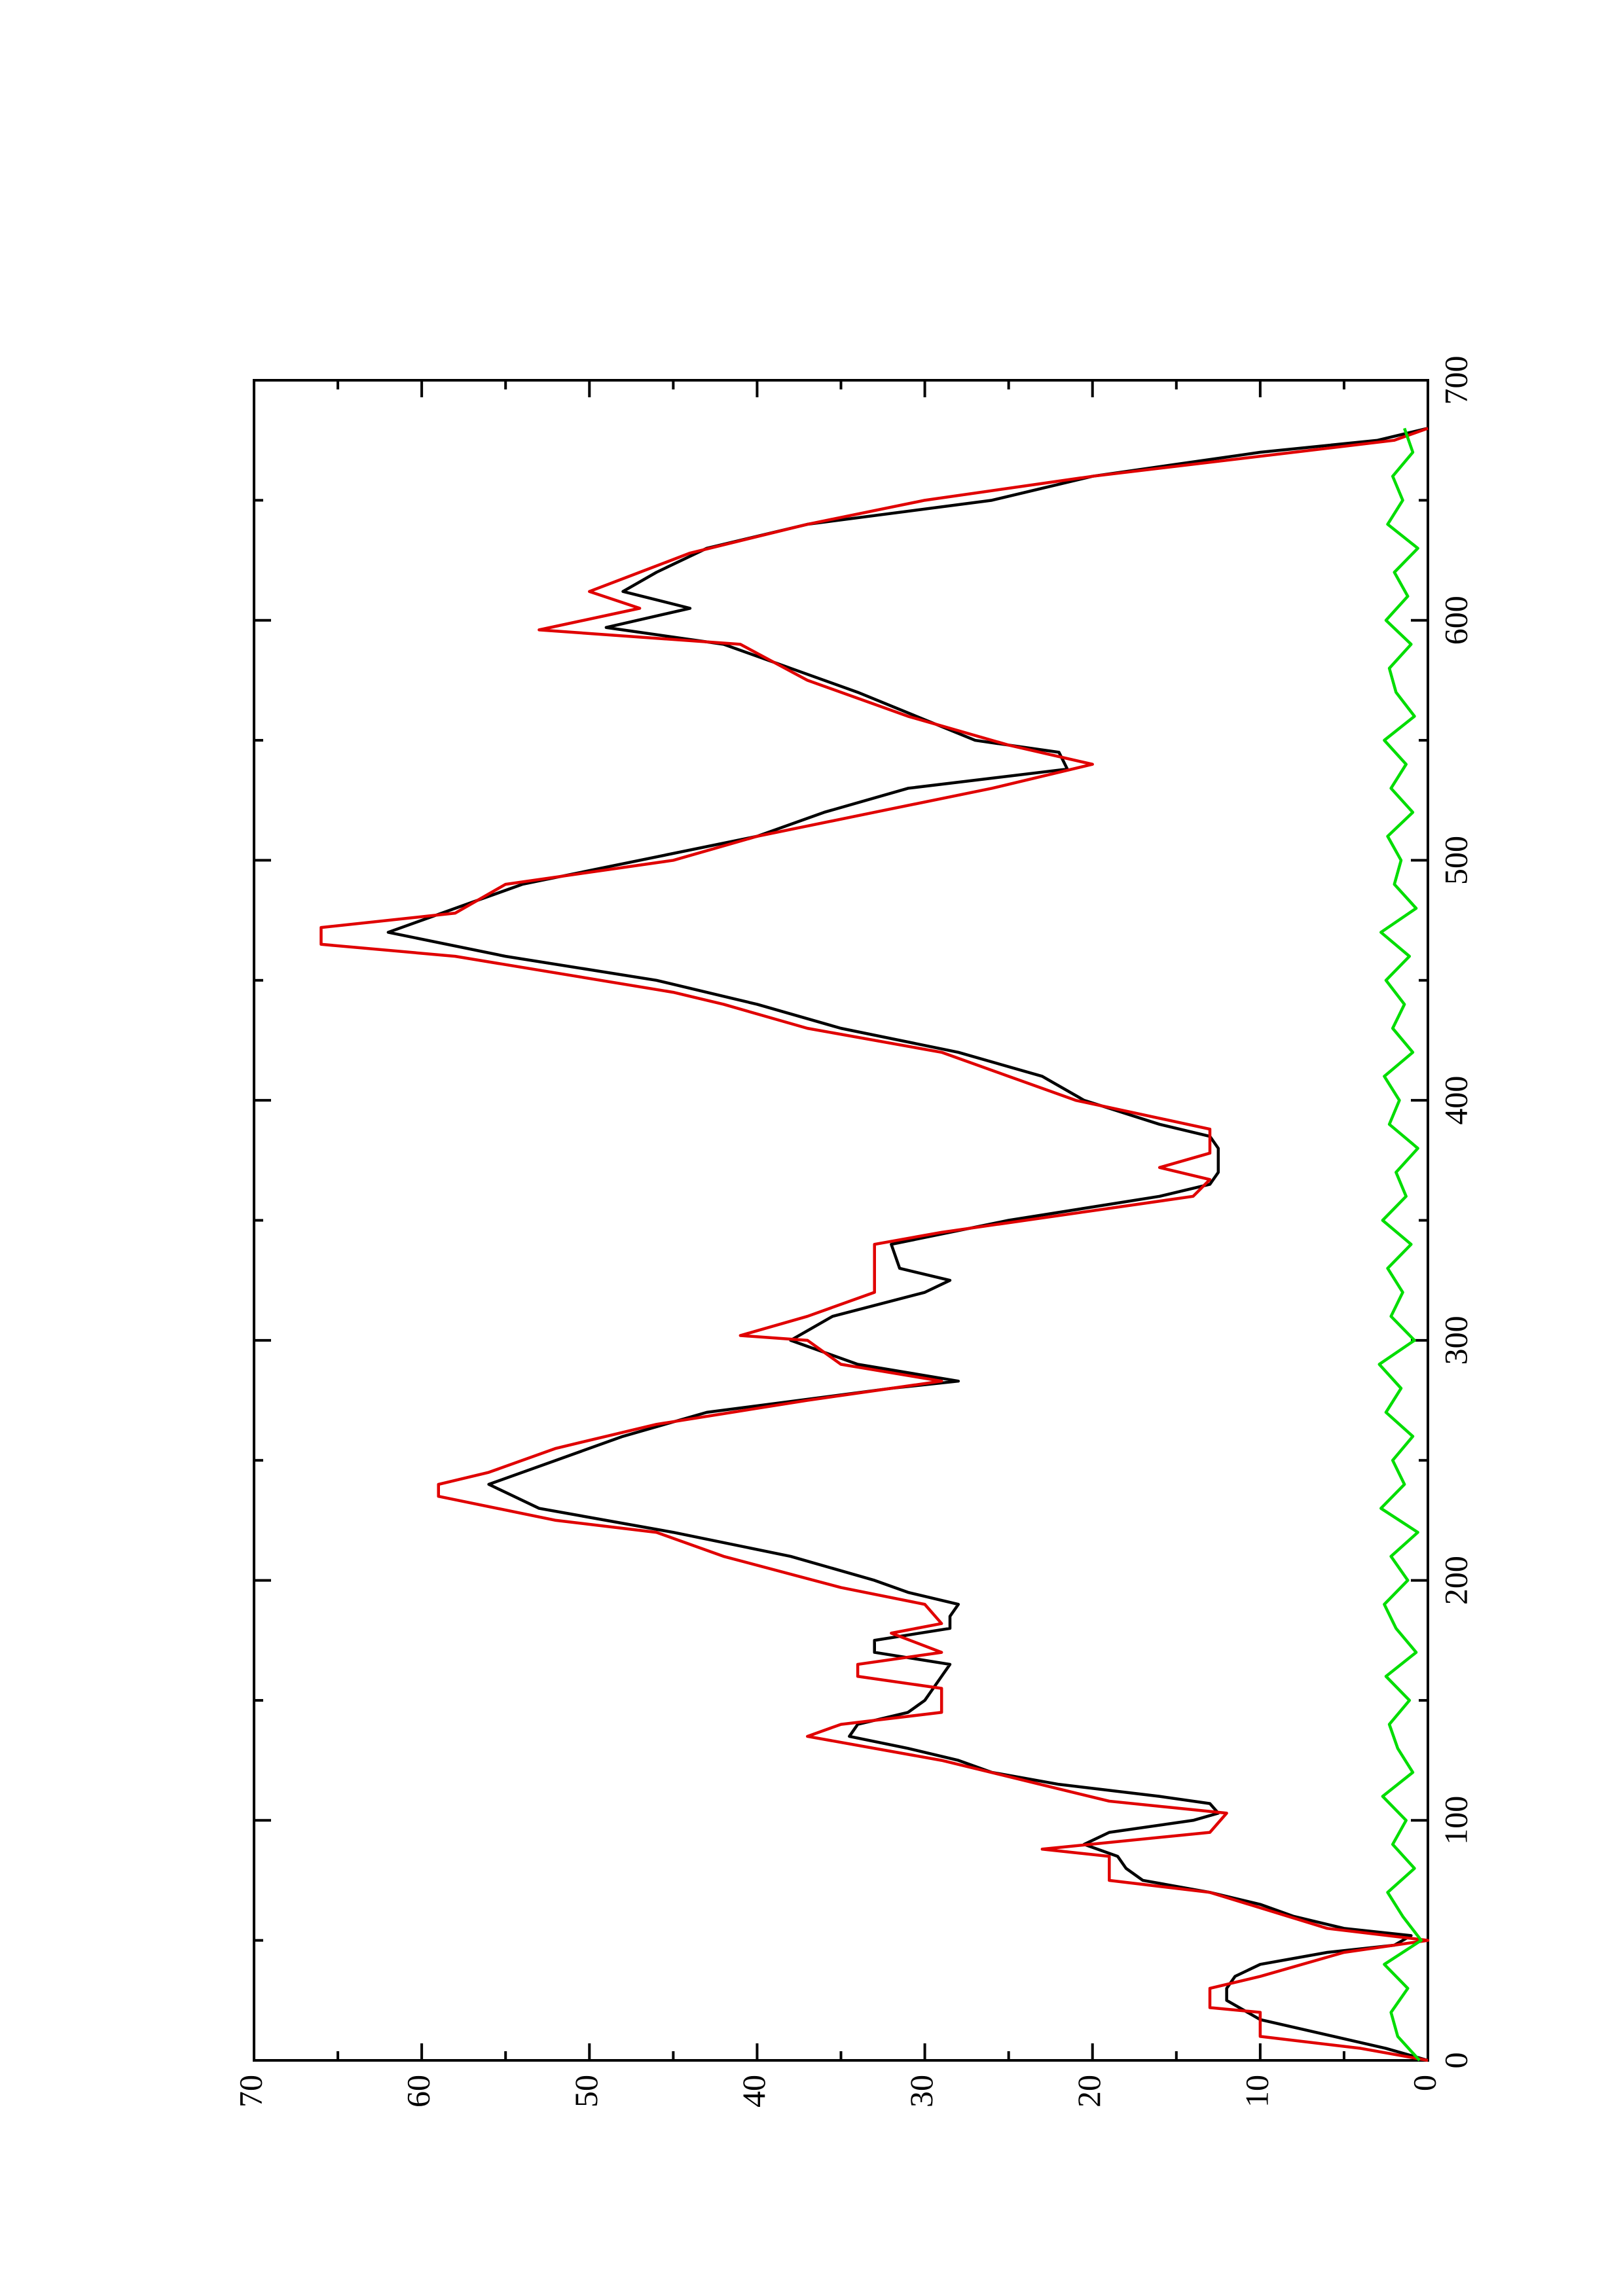 The width and height of the screenshot is (1623, 2296). Describe the element at coordinates (1088, 2091) in the screenshot. I see `y-tick-label: 20` at that location.